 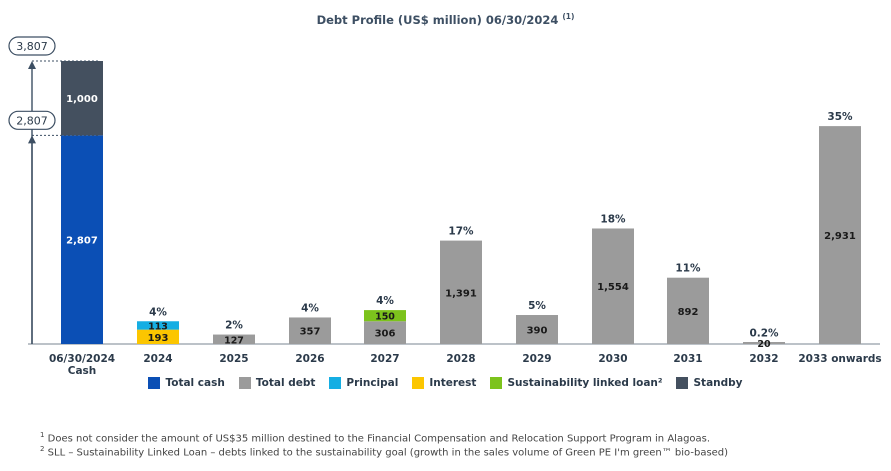 I want to click on value-label-standby-0: 1,000, so click(x=82, y=99).